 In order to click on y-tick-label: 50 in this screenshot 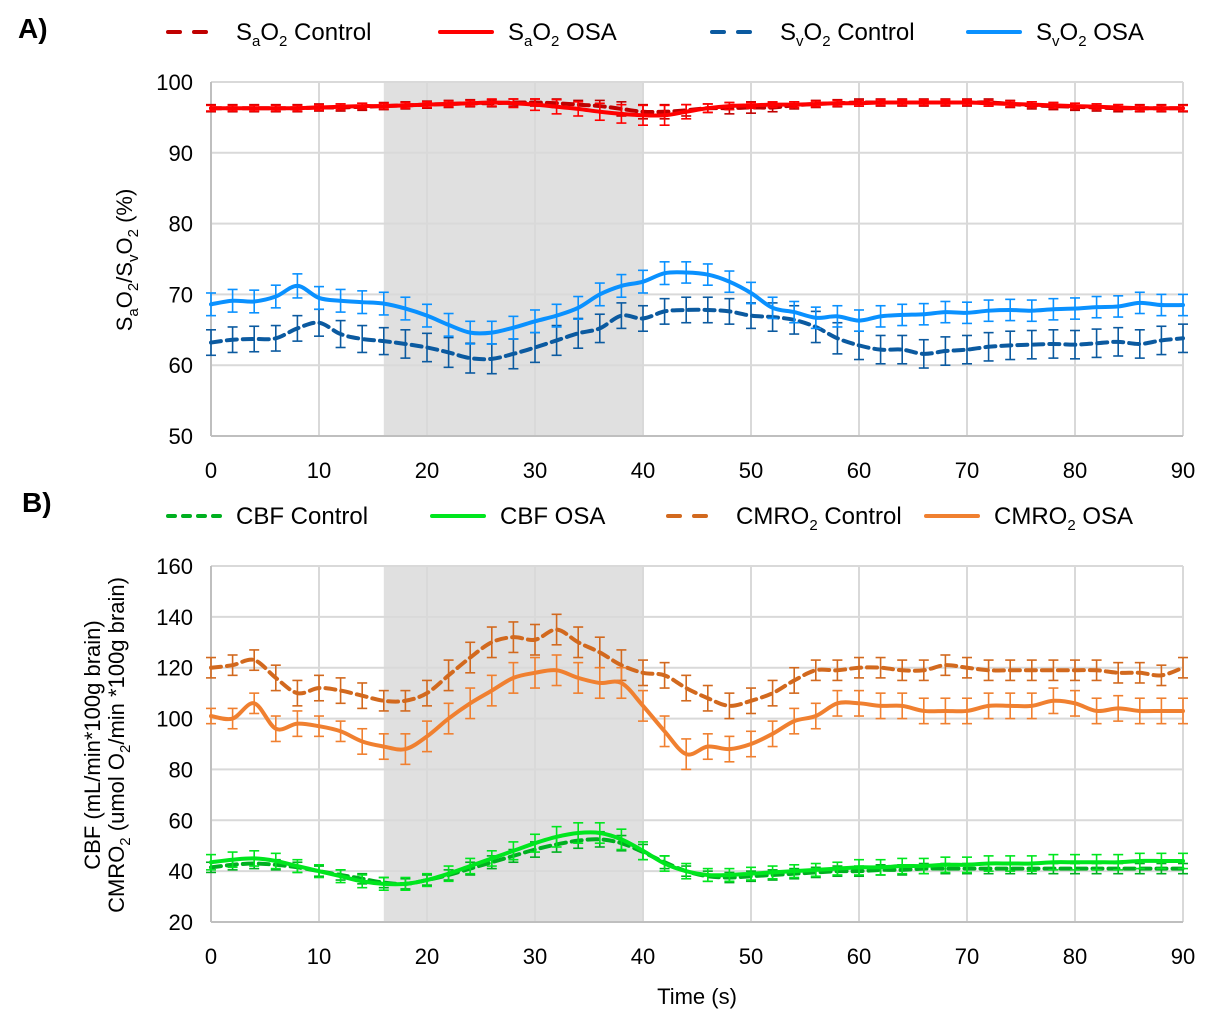, I will do `click(181, 436)`.